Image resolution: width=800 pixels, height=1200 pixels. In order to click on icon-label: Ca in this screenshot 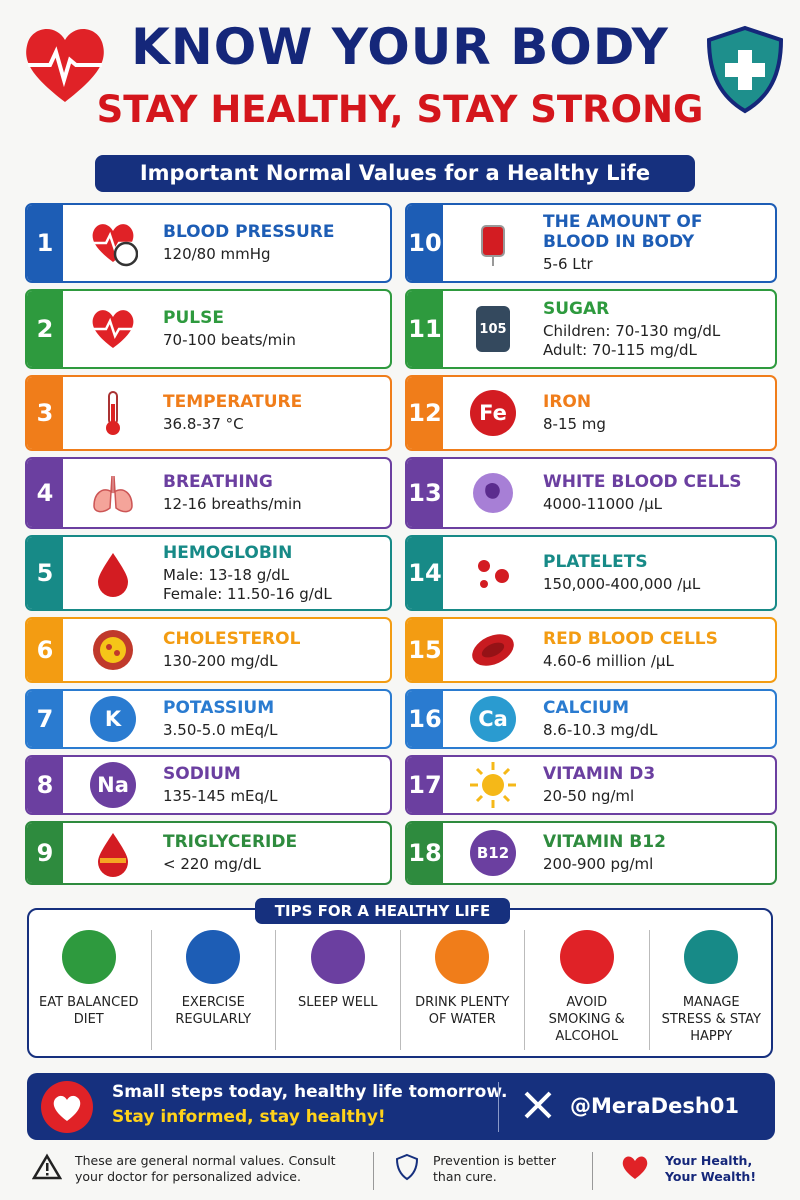, I will do `click(493, 719)`.